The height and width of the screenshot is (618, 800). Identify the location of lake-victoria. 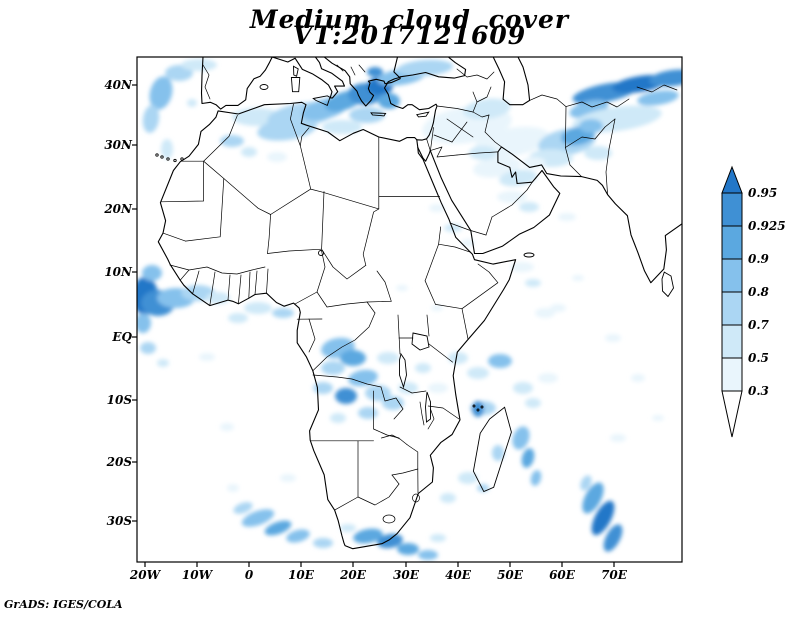
(420, 341).